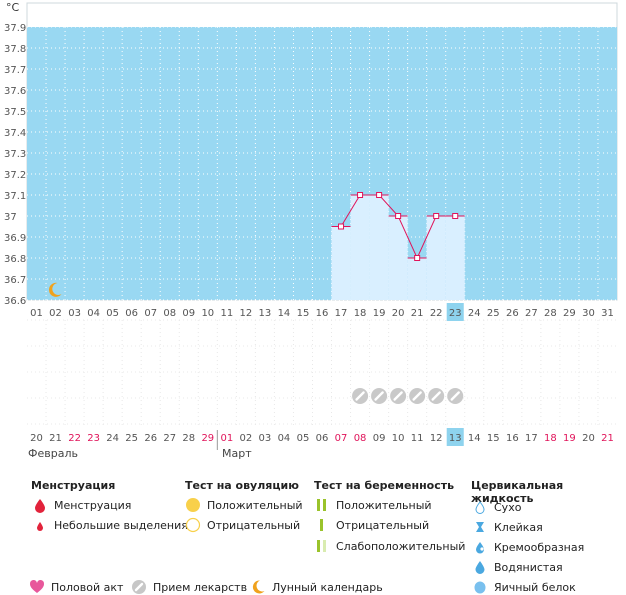 The height and width of the screenshot is (595, 626). What do you see at coordinates (321, 505) in the screenshot?
I see `pregnancy-positive-icon` at bounding box center [321, 505].